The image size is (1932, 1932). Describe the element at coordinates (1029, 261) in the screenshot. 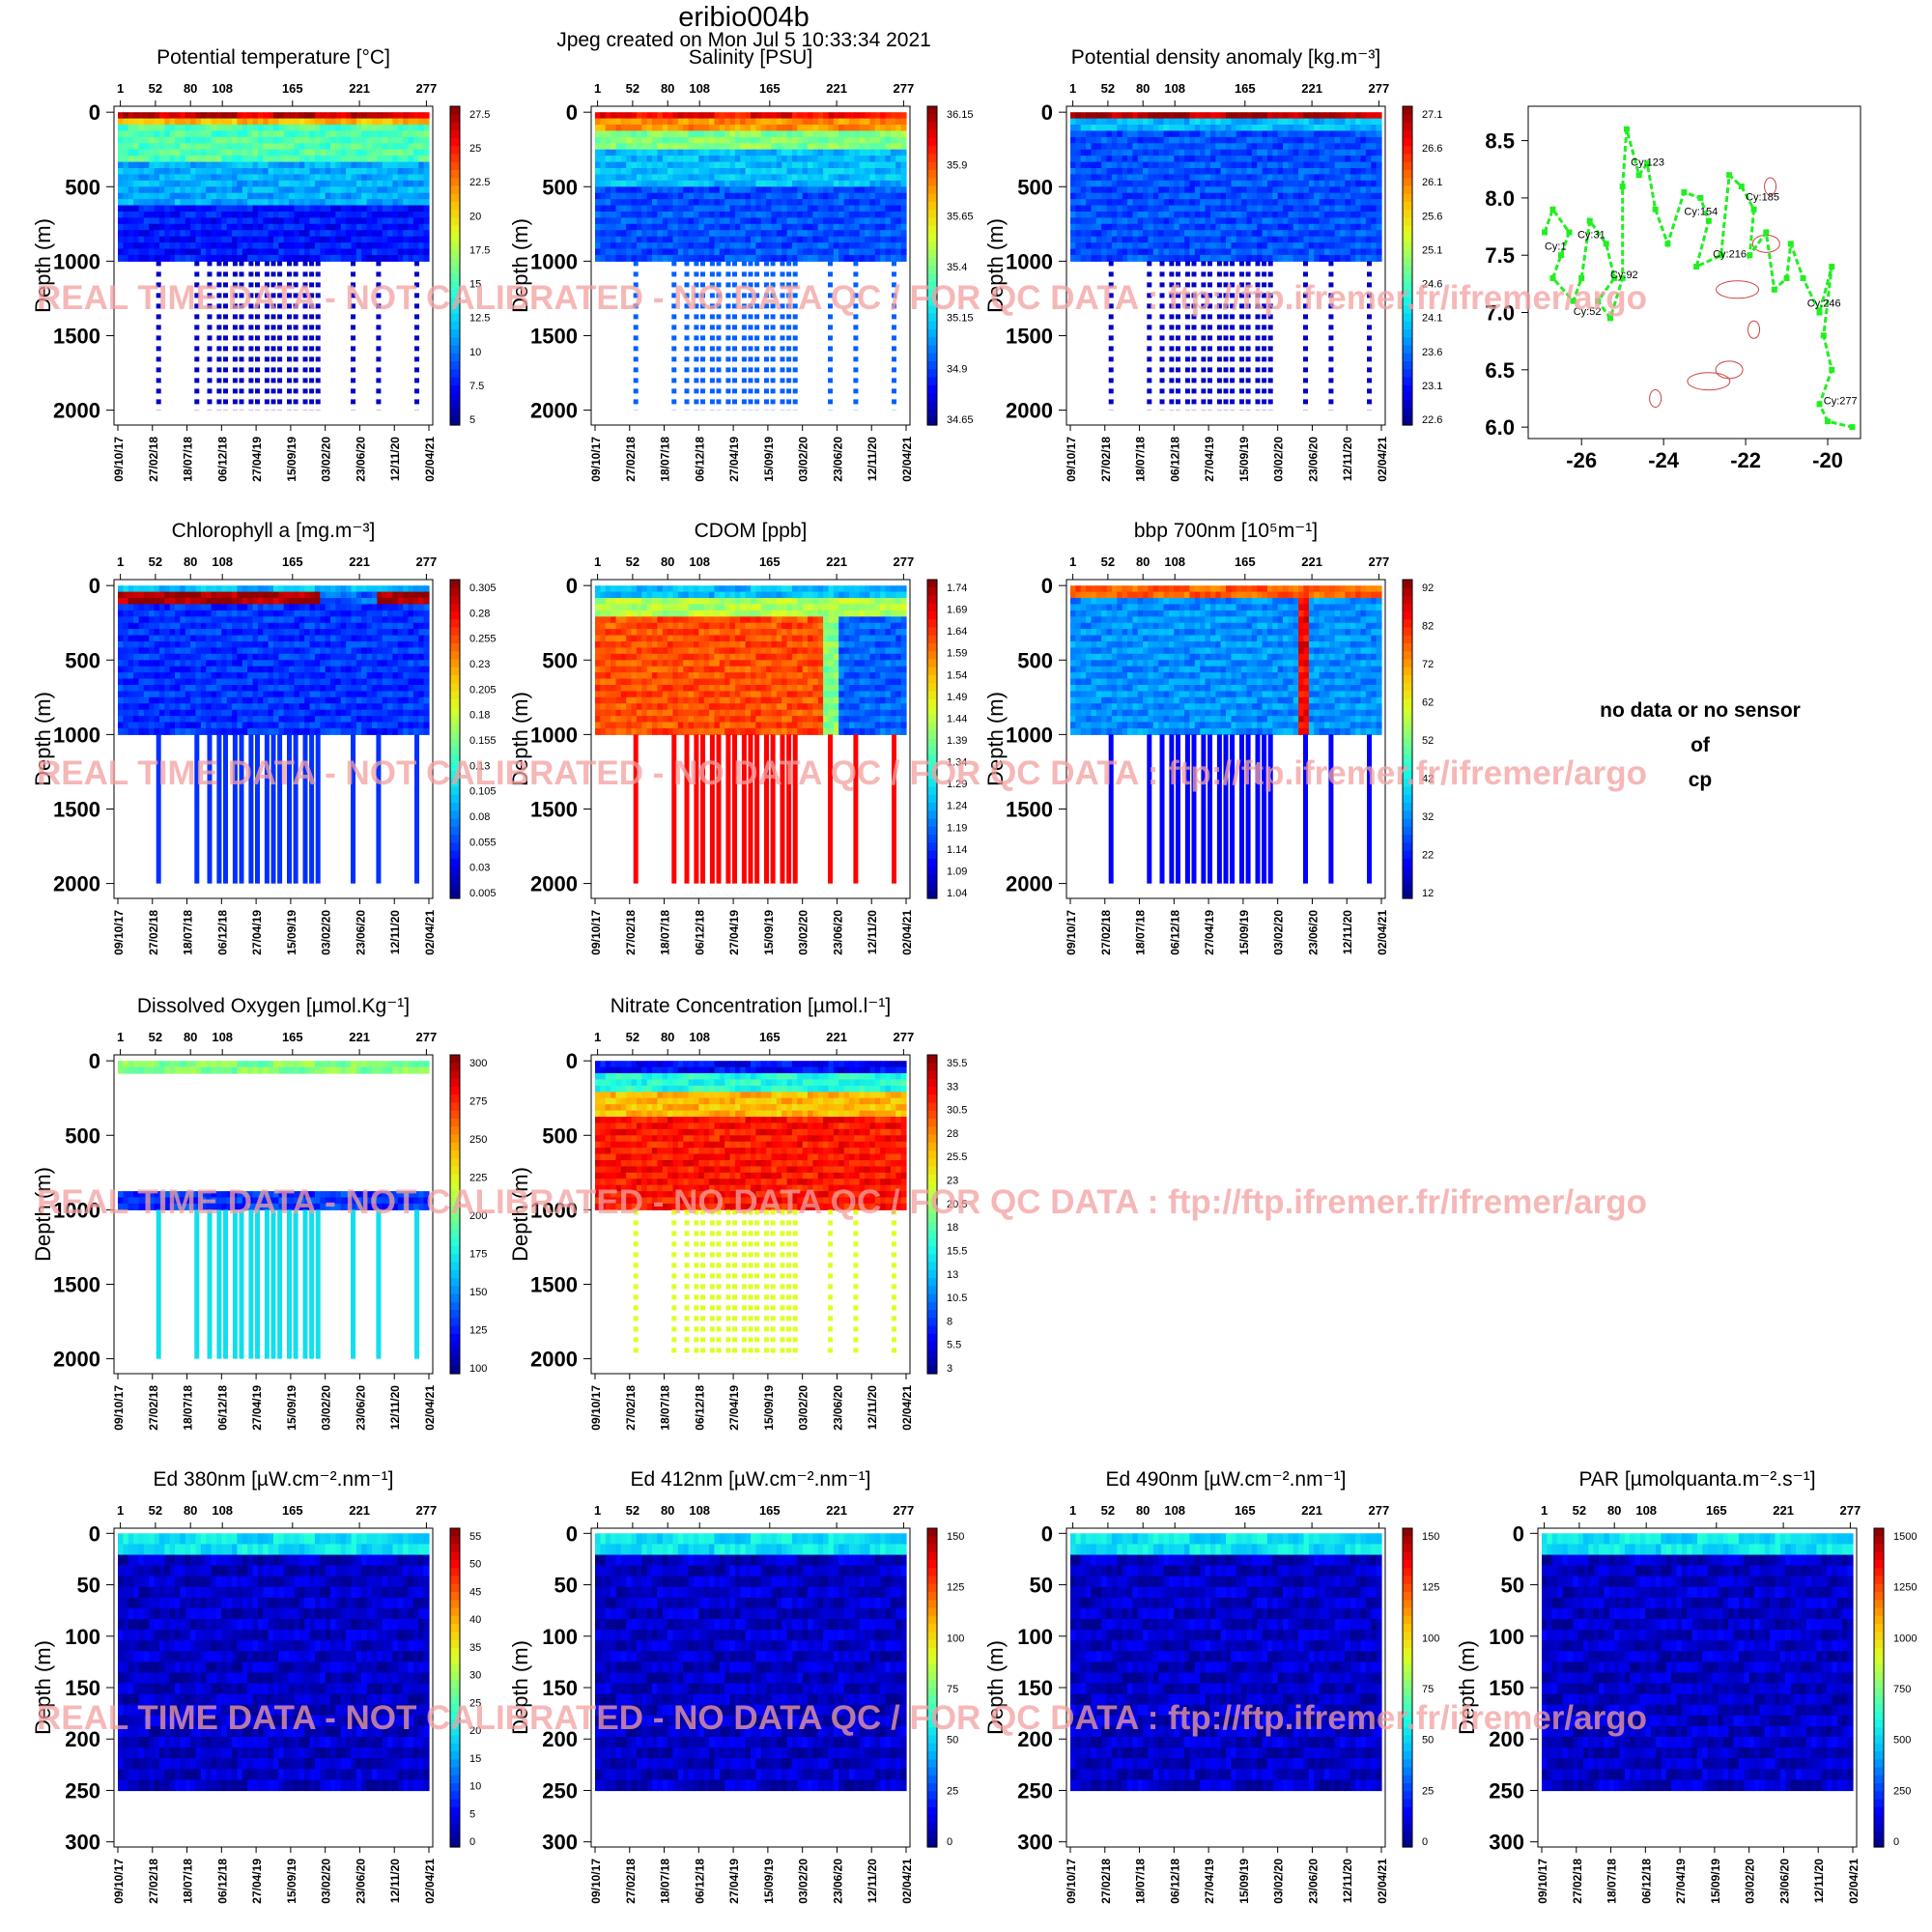

I see `y-tick-label: 1000` at that location.